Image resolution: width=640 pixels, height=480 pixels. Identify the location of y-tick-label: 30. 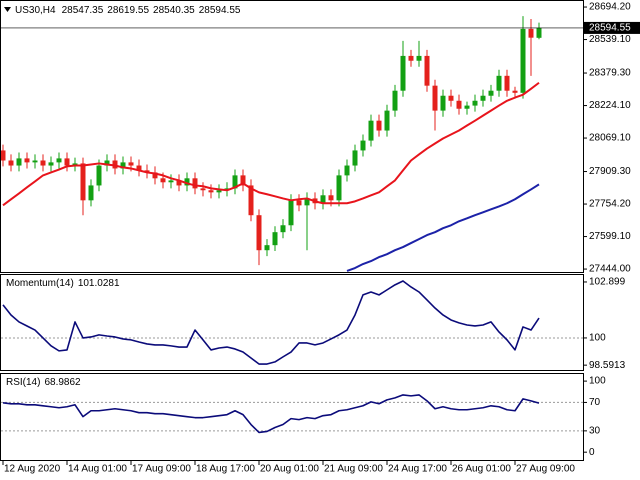
(595, 431).